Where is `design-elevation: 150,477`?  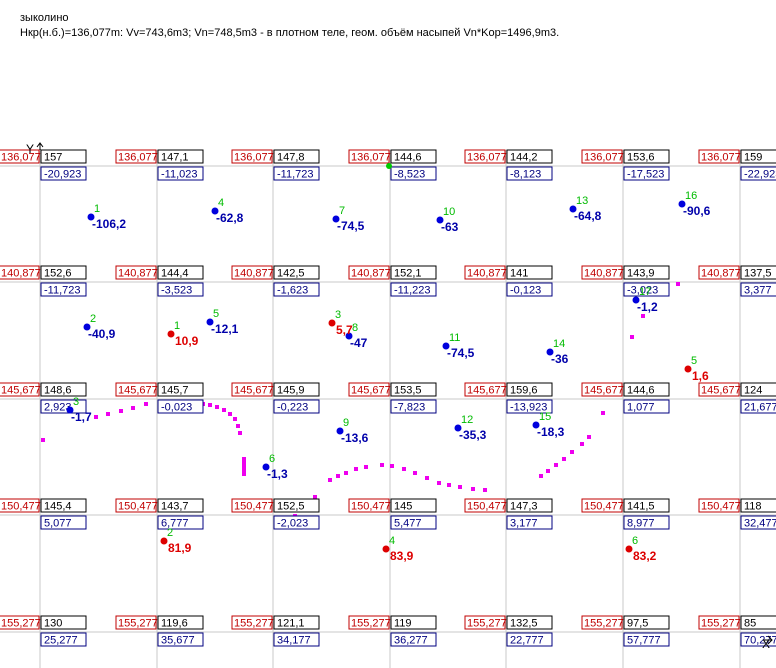
design-elevation: 150,477 is located at coordinates (721, 507).